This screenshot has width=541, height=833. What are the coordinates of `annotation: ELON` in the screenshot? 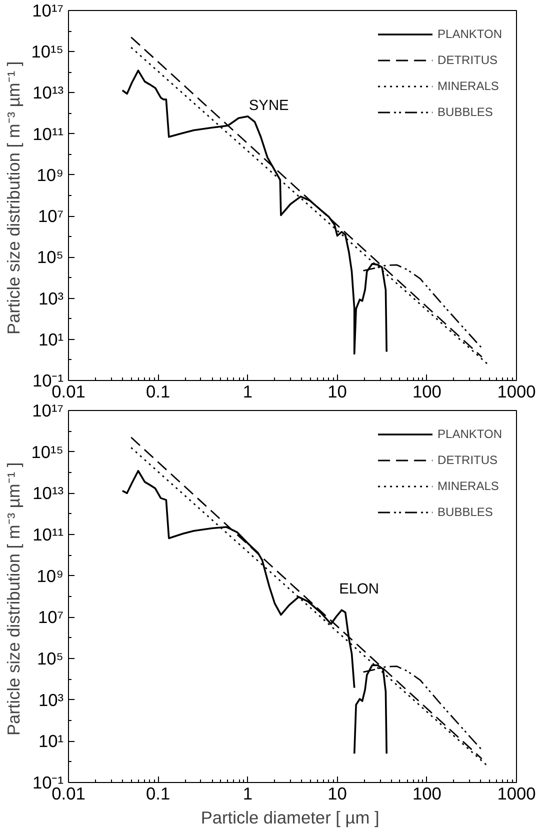 It's located at (359, 590).